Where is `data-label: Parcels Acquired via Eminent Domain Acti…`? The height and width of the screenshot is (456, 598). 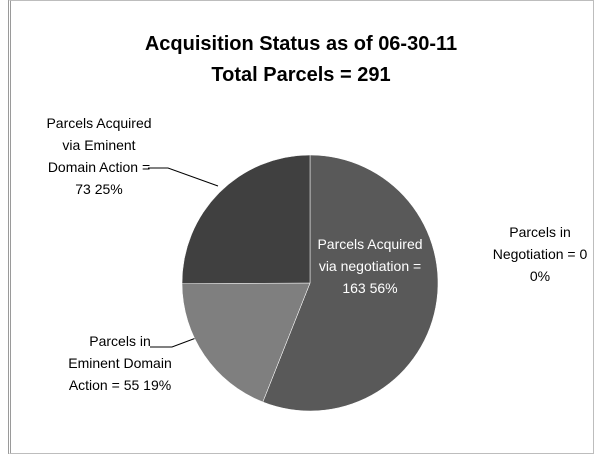 data-label: Parcels Acquired via Eminent Domain Acti… is located at coordinates (99, 156).